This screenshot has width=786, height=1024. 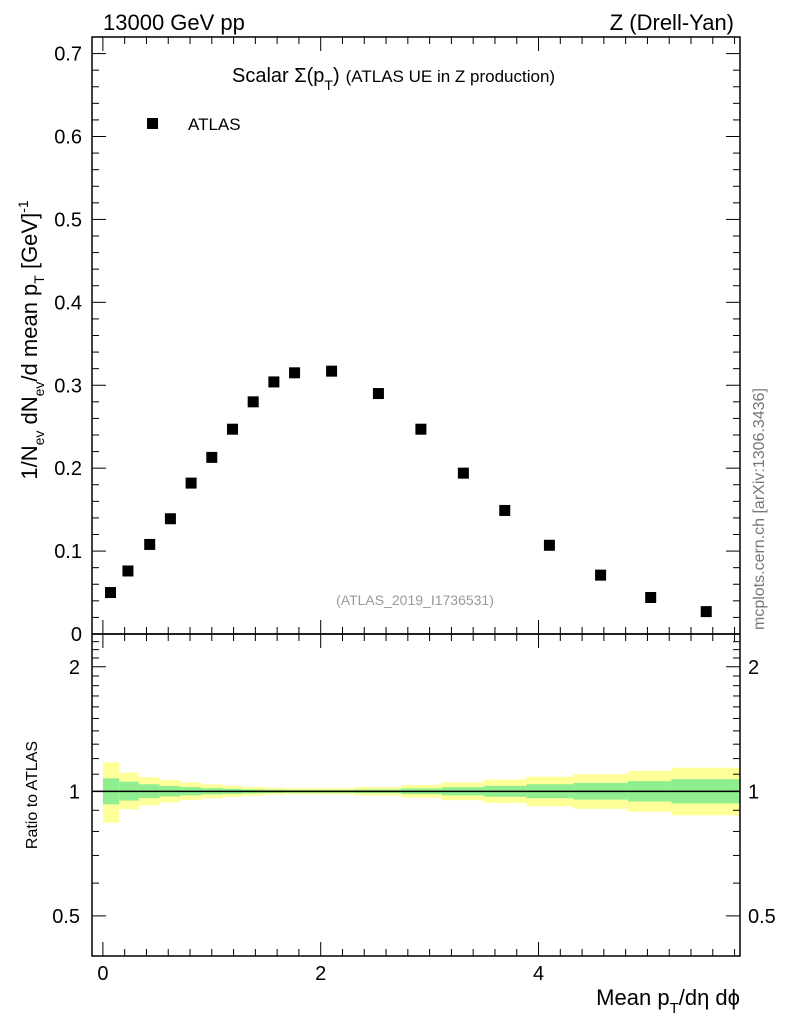 What do you see at coordinates (753, 792) in the screenshot?
I see `ratio-y-tick-label-right: 1` at bounding box center [753, 792].